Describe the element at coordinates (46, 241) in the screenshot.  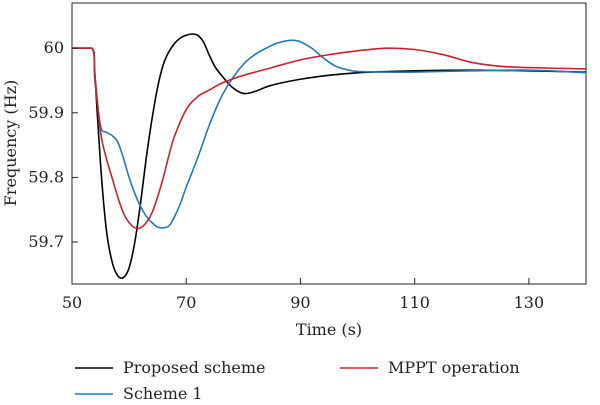
I see `y-tick-label: 59.7` at that location.